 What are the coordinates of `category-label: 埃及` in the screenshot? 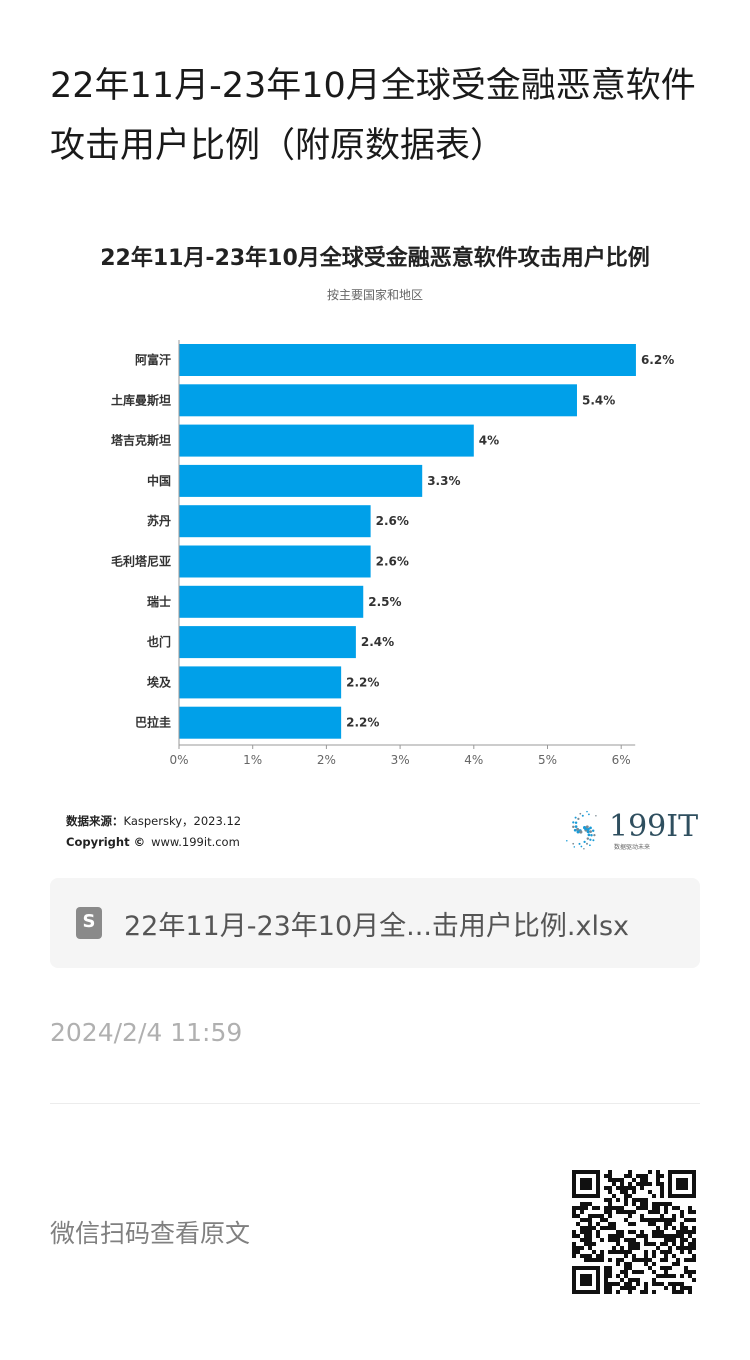 It's located at (159, 681).